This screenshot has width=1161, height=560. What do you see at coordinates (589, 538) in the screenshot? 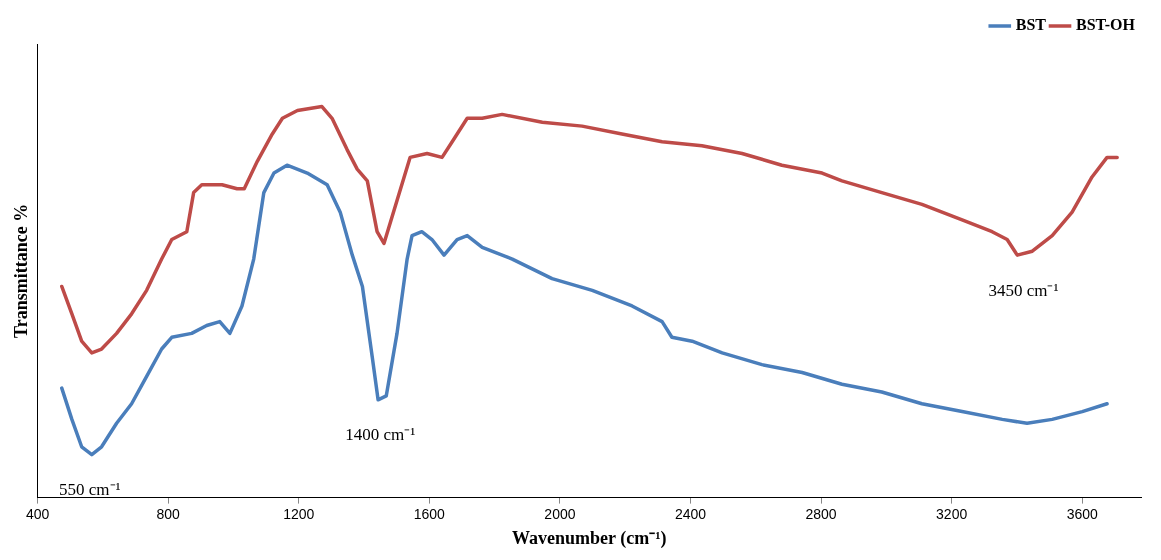
I see `x-axis-title: Wavenumber (cm⁻¹)` at bounding box center [589, 538].